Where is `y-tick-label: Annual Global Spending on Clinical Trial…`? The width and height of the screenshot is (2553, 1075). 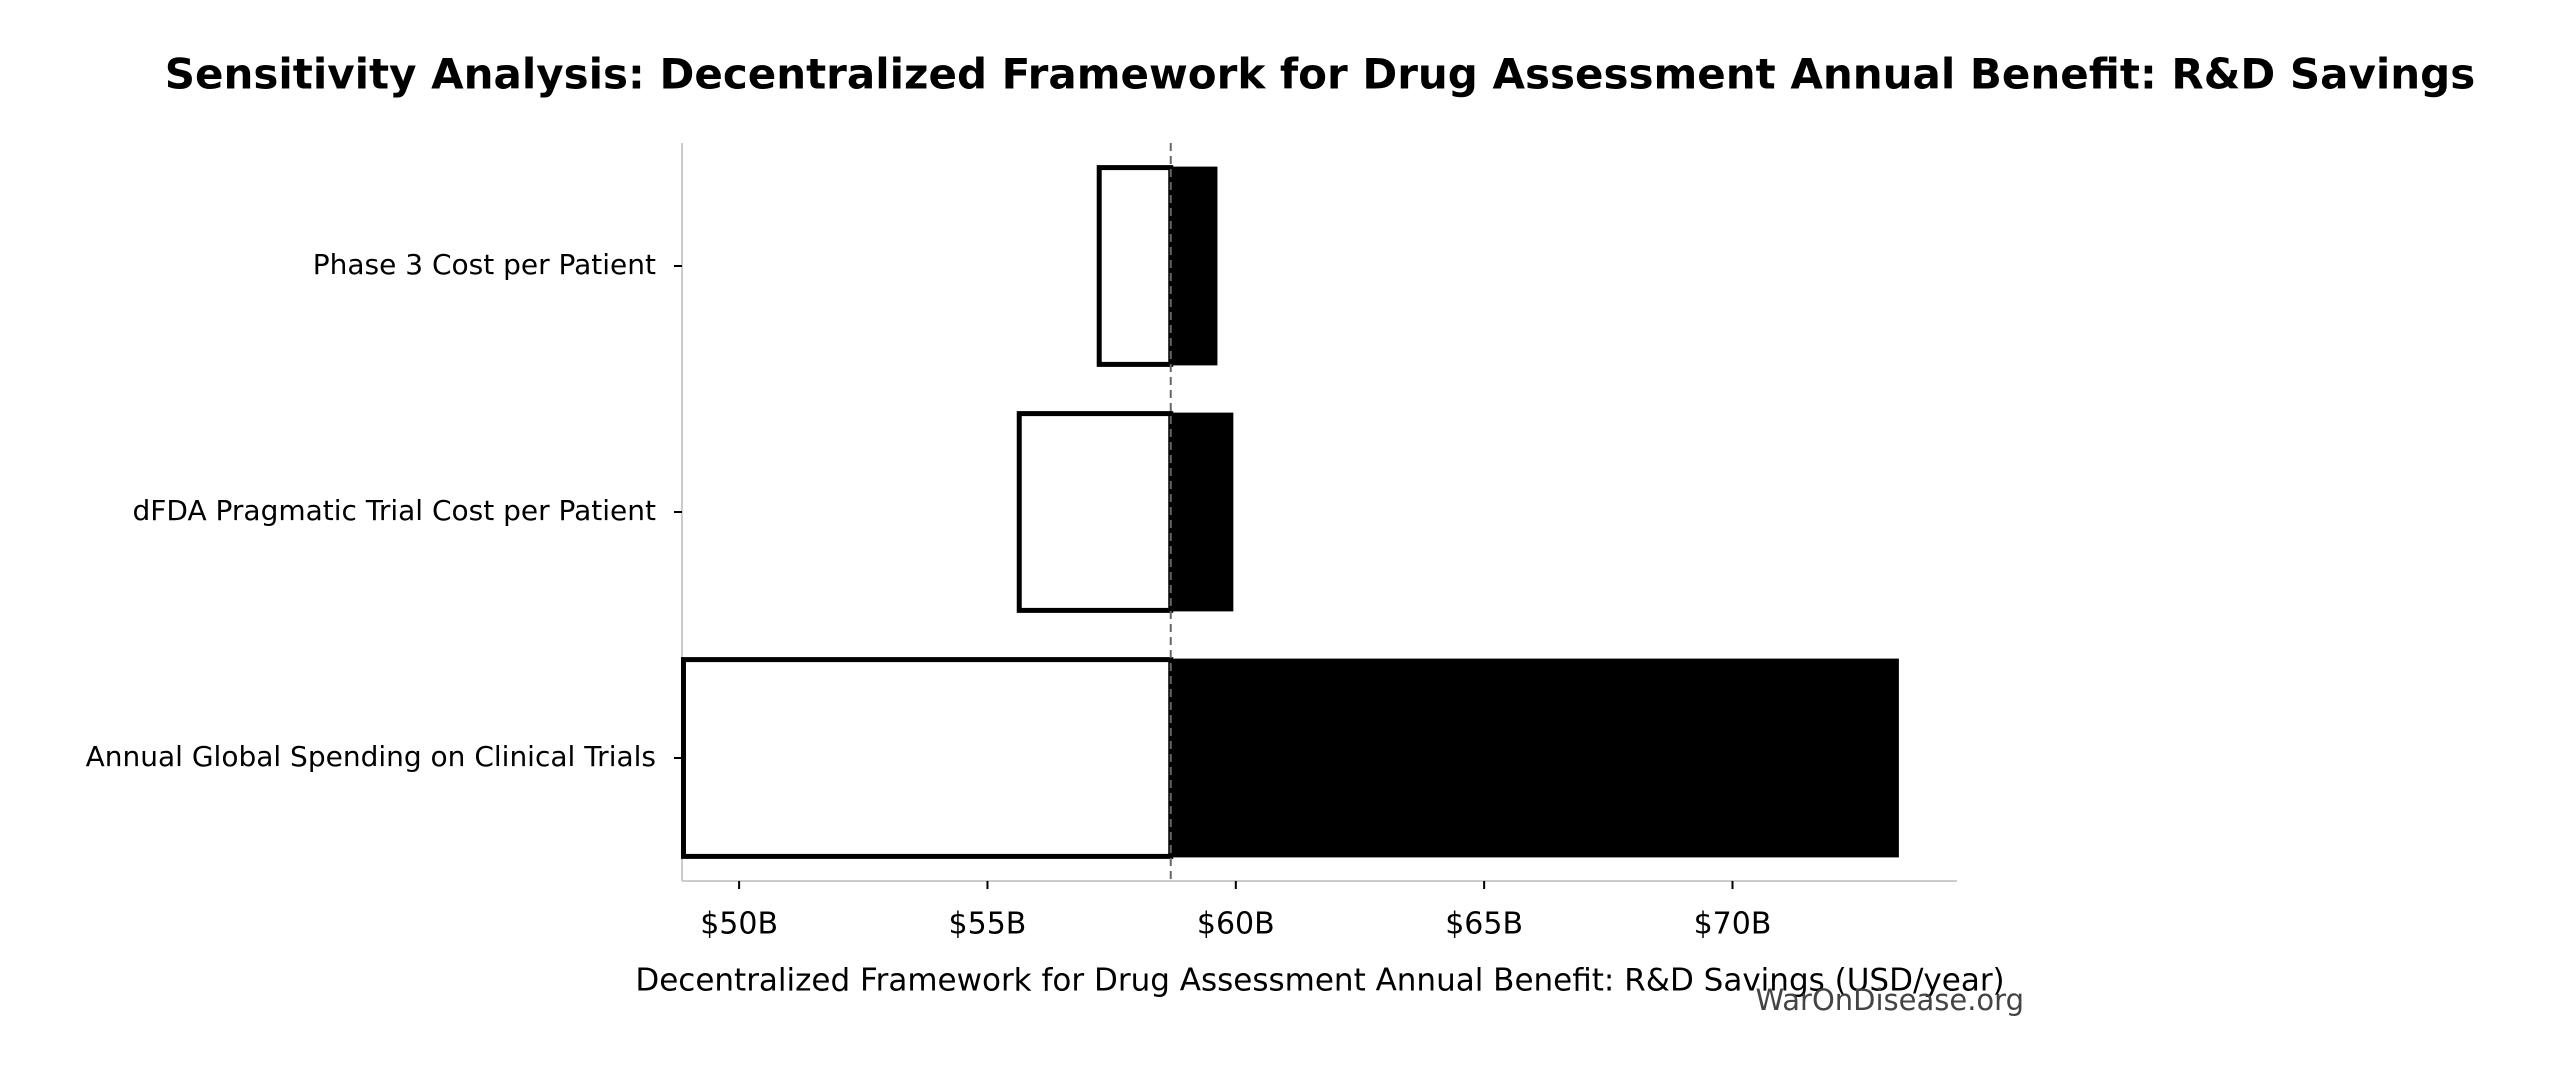
y-tick-label: Annual Global Spending on Clinical Trial… is located at coordinates (371, 756).